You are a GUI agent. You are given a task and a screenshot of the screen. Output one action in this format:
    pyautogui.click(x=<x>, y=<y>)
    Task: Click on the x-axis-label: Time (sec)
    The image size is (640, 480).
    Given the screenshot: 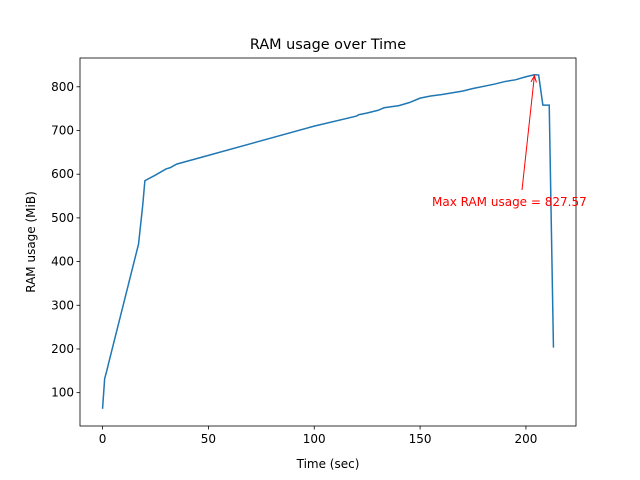 What is the action you would take?
    pyautogui.click(x=328, y=464)
    